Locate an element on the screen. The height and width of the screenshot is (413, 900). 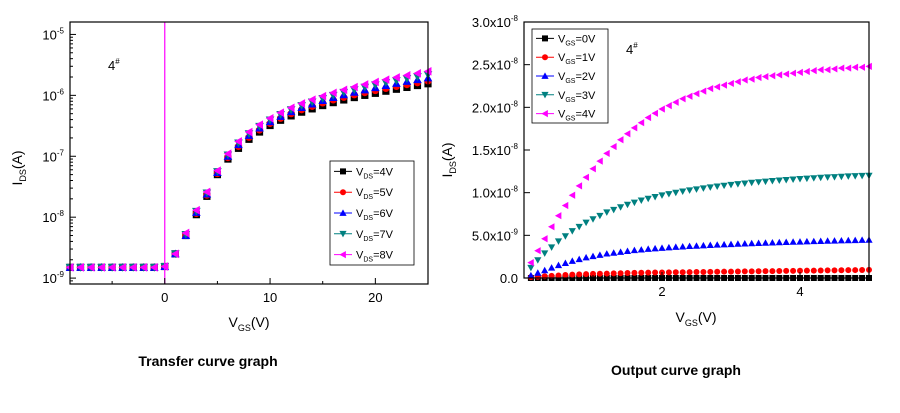
x-tick-label: 20 is located at coordinates (375, 297).